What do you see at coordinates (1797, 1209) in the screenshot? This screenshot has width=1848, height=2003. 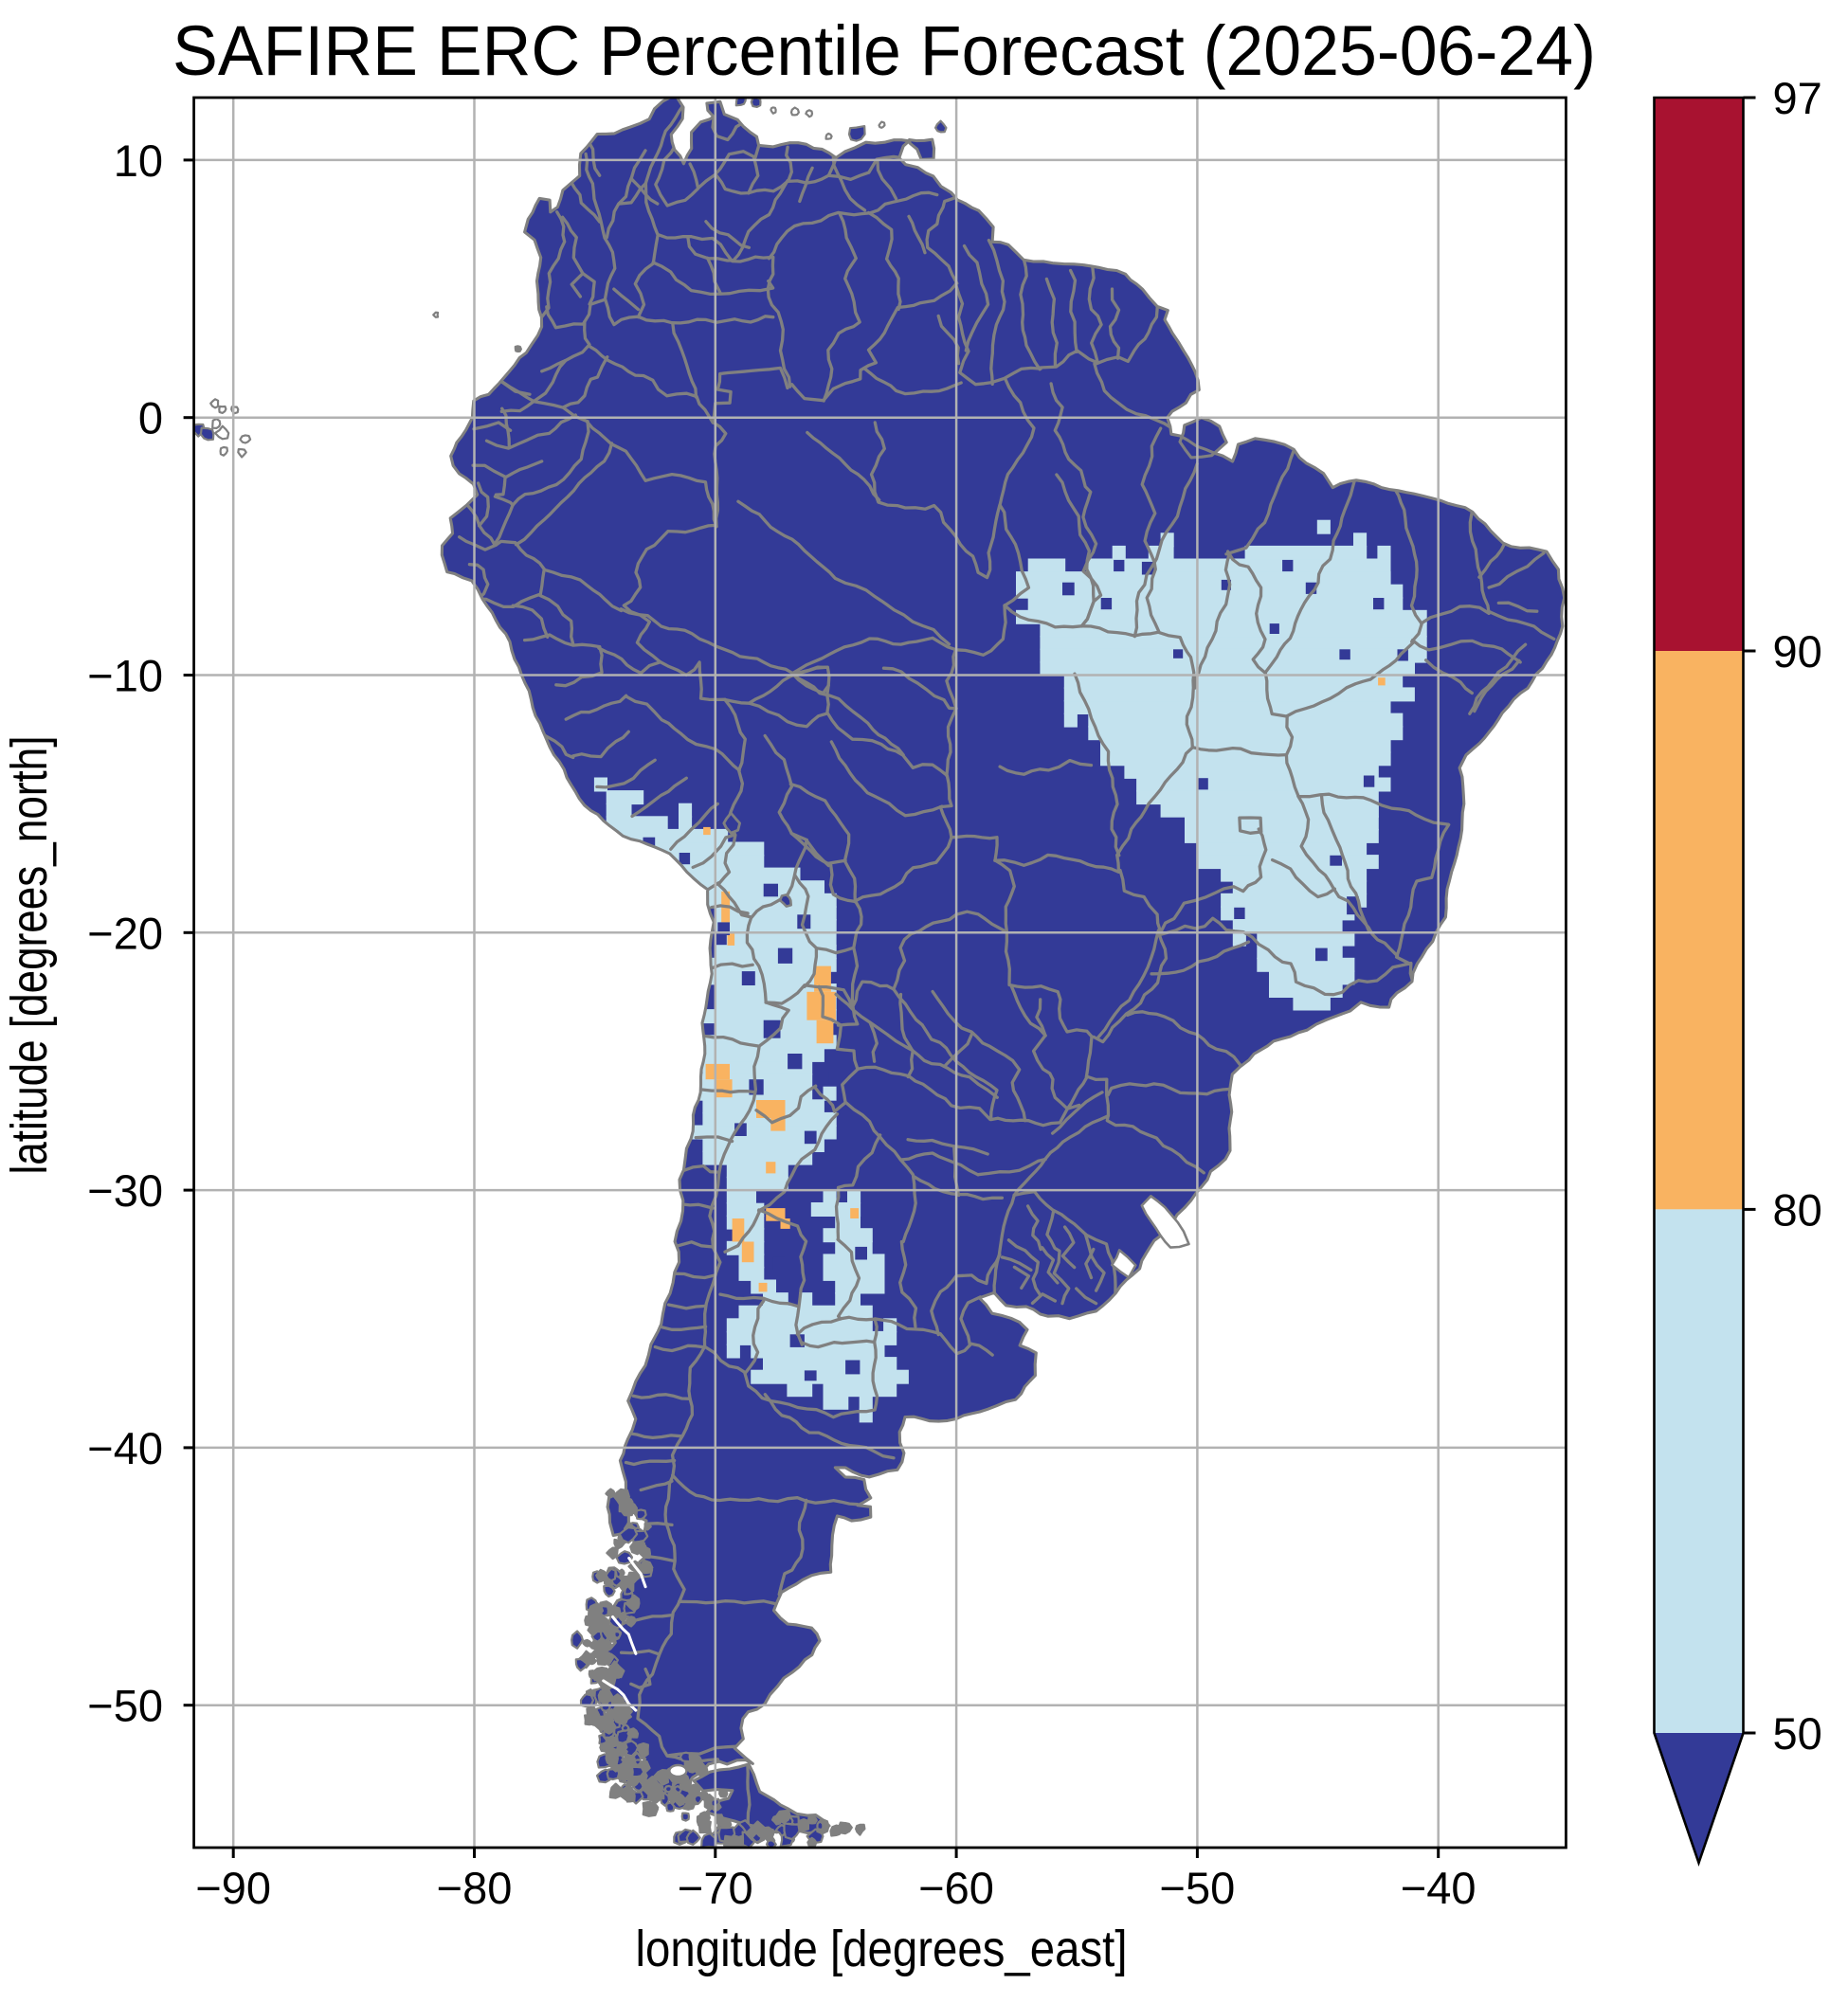 I see `svg-text: 80` at bounding box center [1797, 1209].